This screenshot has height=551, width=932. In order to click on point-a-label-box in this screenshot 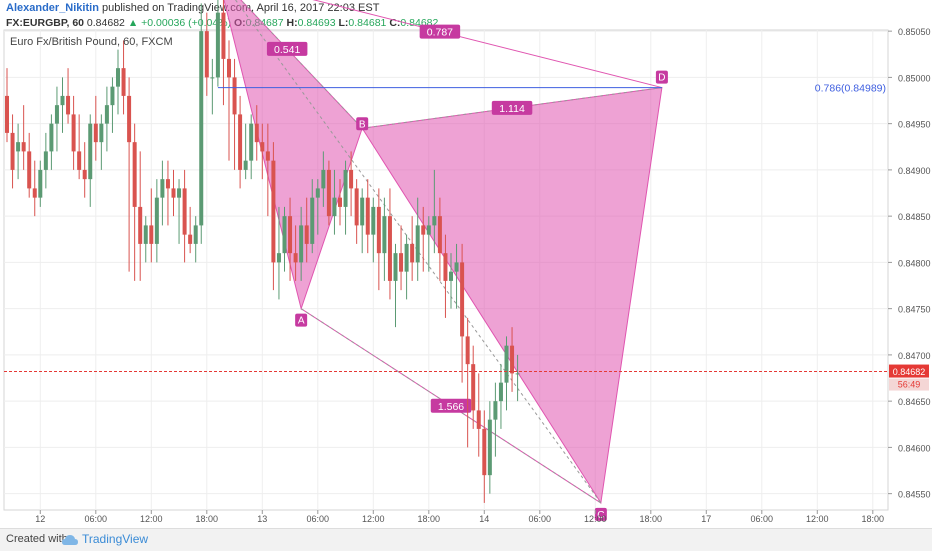, I will do `click(301, 320)`.